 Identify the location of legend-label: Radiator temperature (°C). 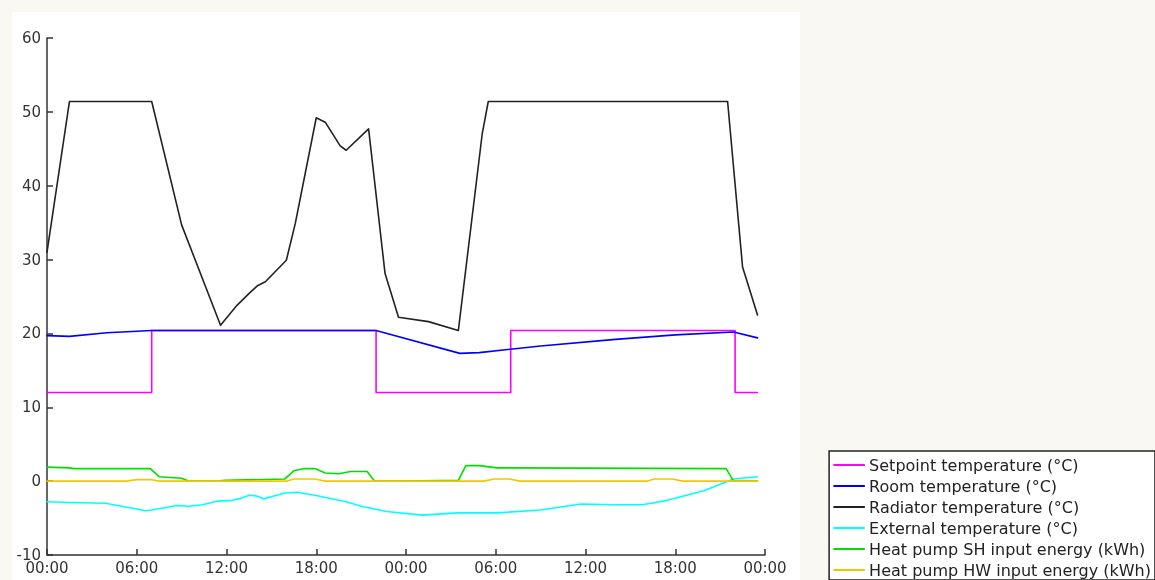
(974, 507).